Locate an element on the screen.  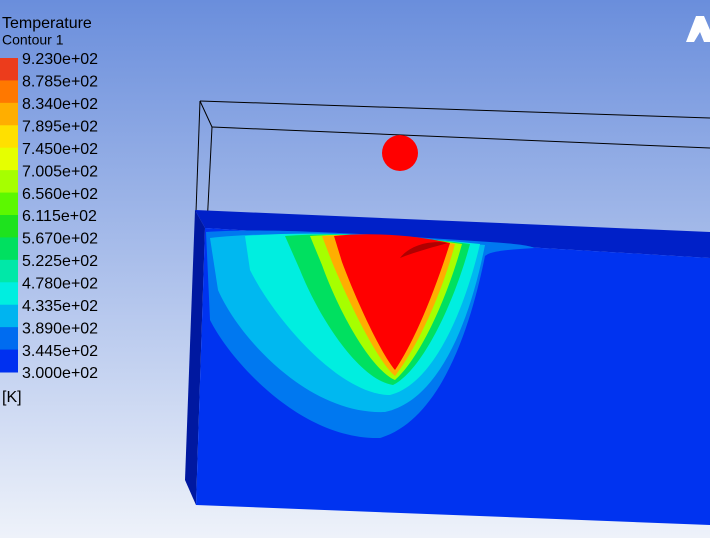
legend-title: Temperature is located at coordinates (47, 23).